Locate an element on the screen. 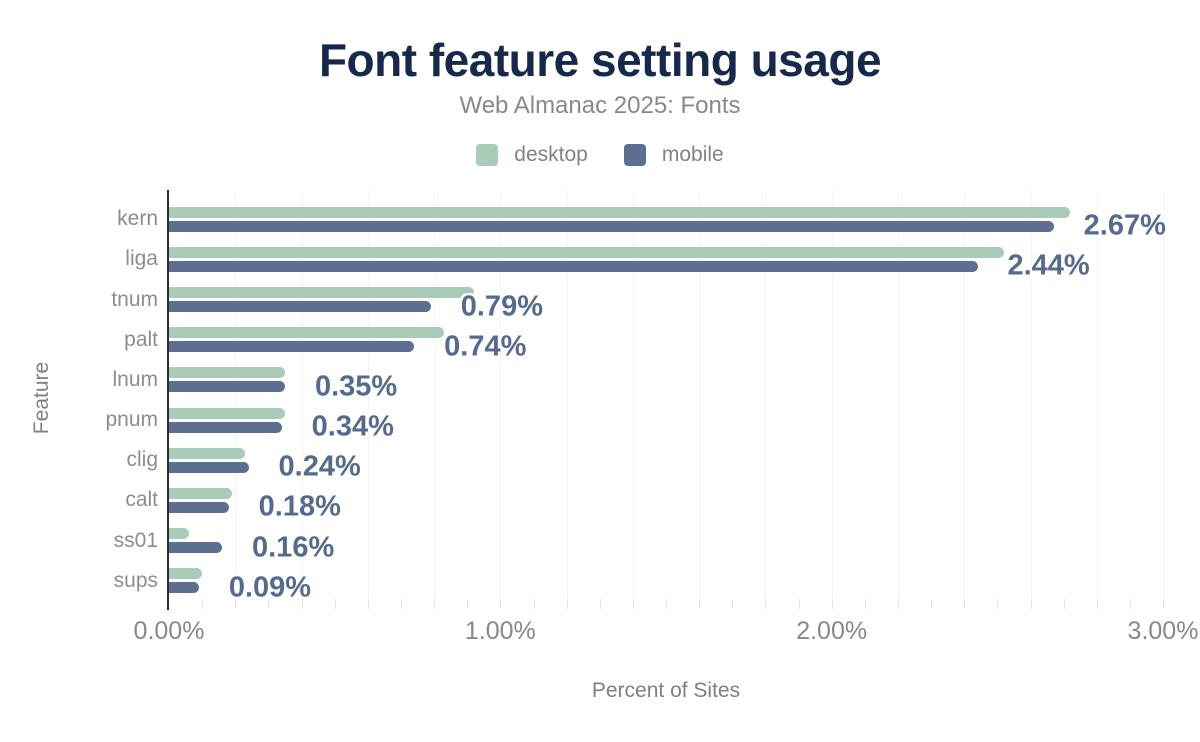 Image resolution: width=1200 pixels, height=742 pixels. bar-mobile-liga is located at coordinates (573, 266).